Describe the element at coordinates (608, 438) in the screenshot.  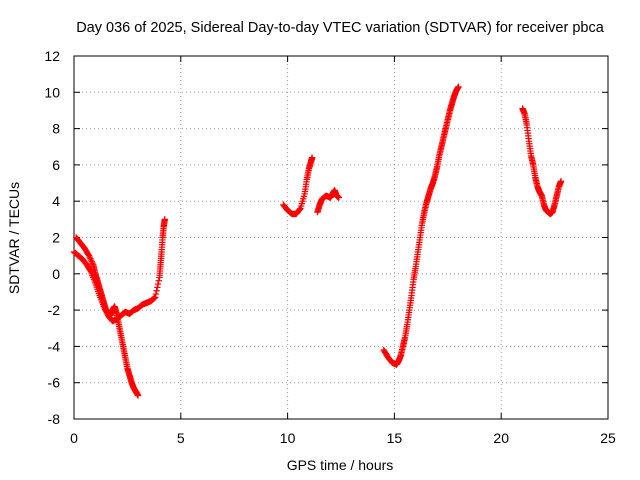
I see `x-tick-label: 25` at that location.